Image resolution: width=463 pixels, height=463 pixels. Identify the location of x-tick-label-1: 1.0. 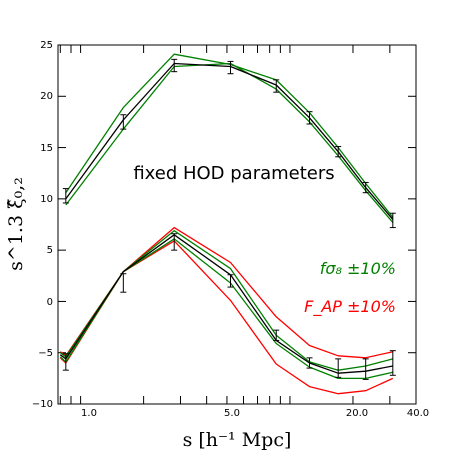
(89, 413).